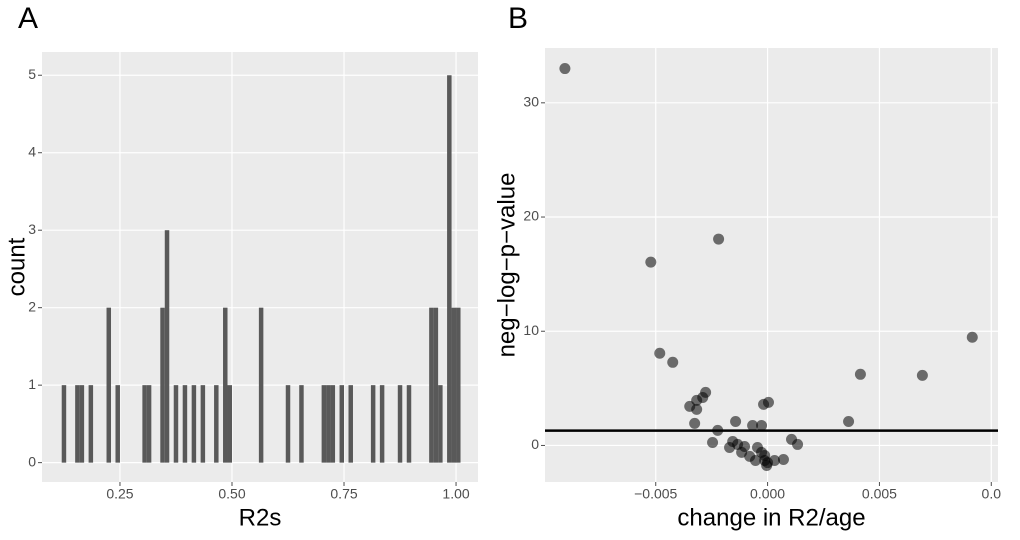 Image resolution: width=1020 pixels, height=540 pixels. I want to click on y-tick-label: 4, so click(32, 151).